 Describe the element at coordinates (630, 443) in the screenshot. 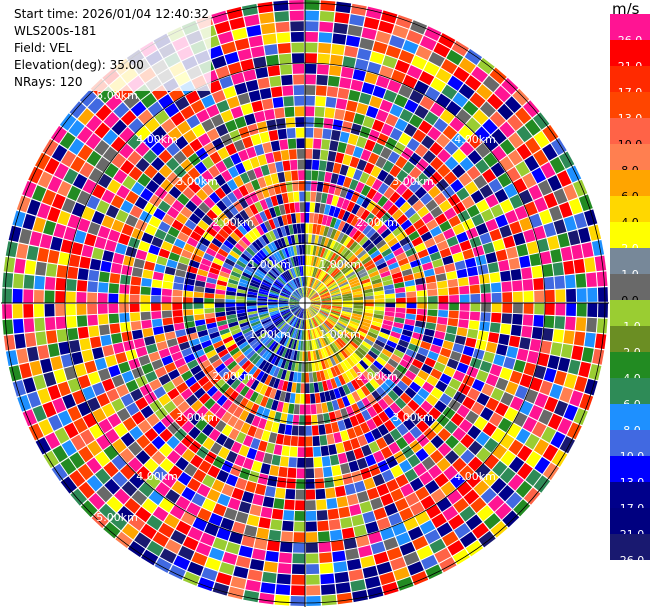

I see `colorbar-swatch` at that location.